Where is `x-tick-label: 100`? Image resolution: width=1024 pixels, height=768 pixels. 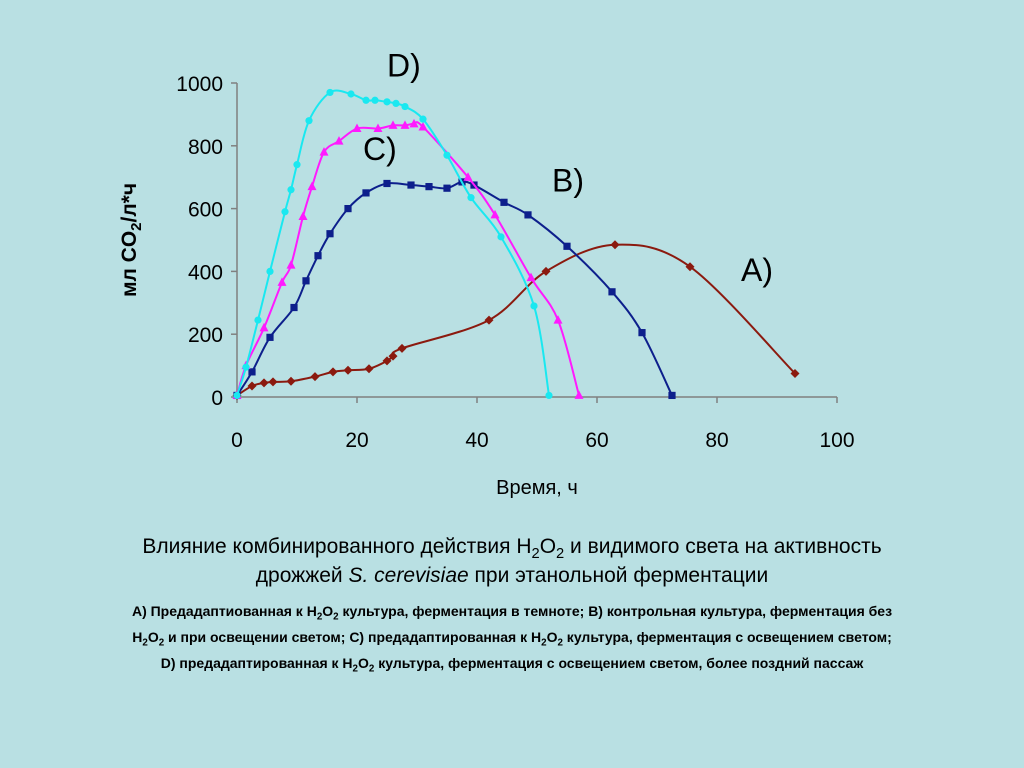 x-tick-label: 100 is located at coordinates (836, 440).